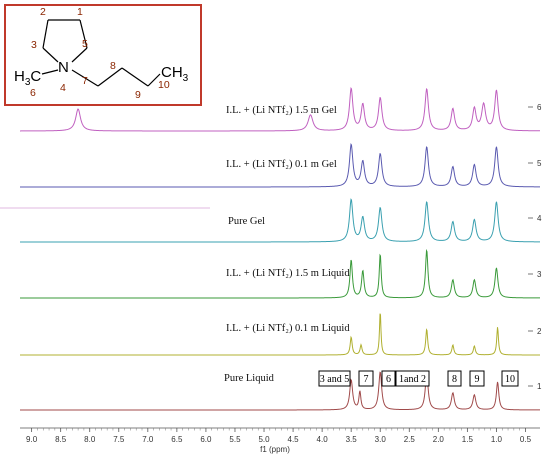 This screenshot has height=458, width=550. Describe the element at coordinates (164, 85) in the screenshot. I see `carbon-number-10: 10` at that location.